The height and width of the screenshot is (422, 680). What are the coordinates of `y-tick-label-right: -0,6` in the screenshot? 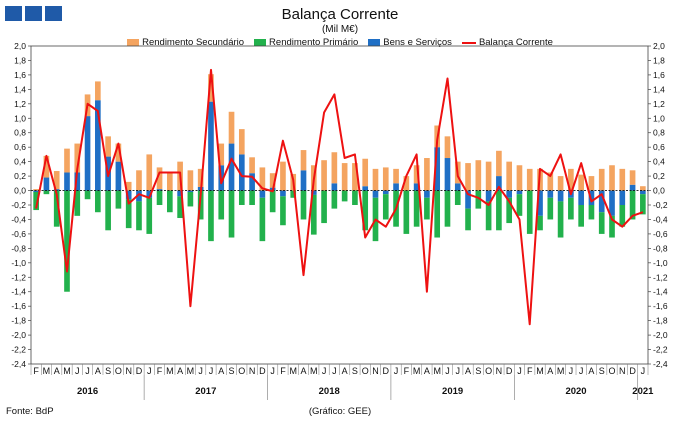 It's located at (660, 234).